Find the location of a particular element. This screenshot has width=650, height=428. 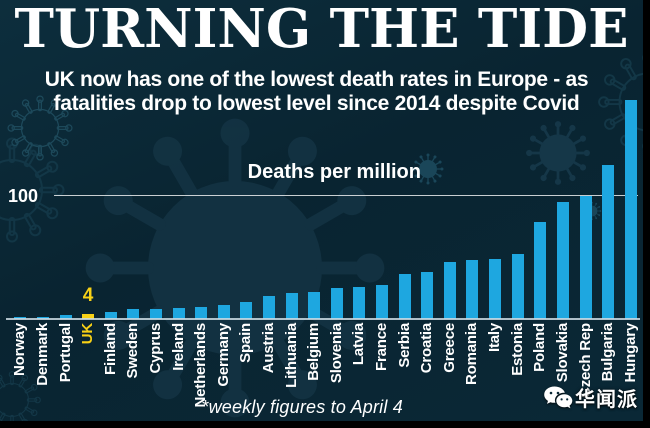

bar-serbia is located at coordinates (404, 296).